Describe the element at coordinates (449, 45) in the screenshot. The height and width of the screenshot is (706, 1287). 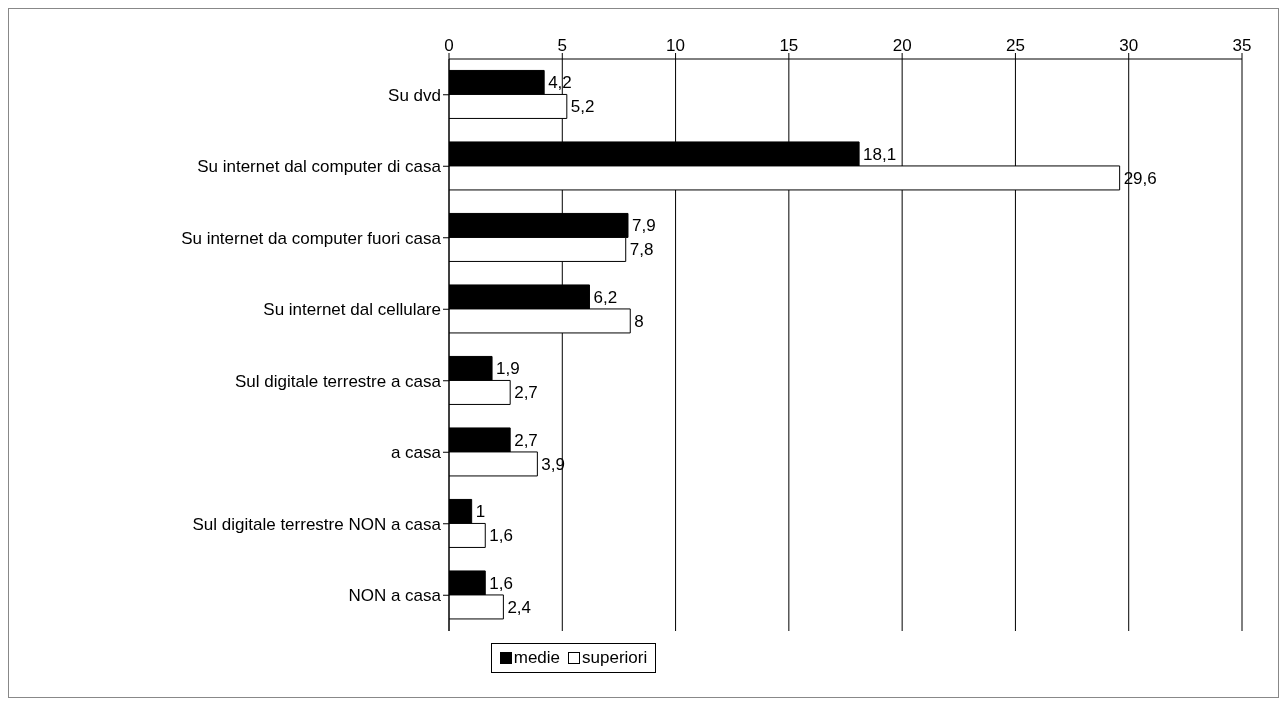
I see `x-tick-label: 0` at that location.